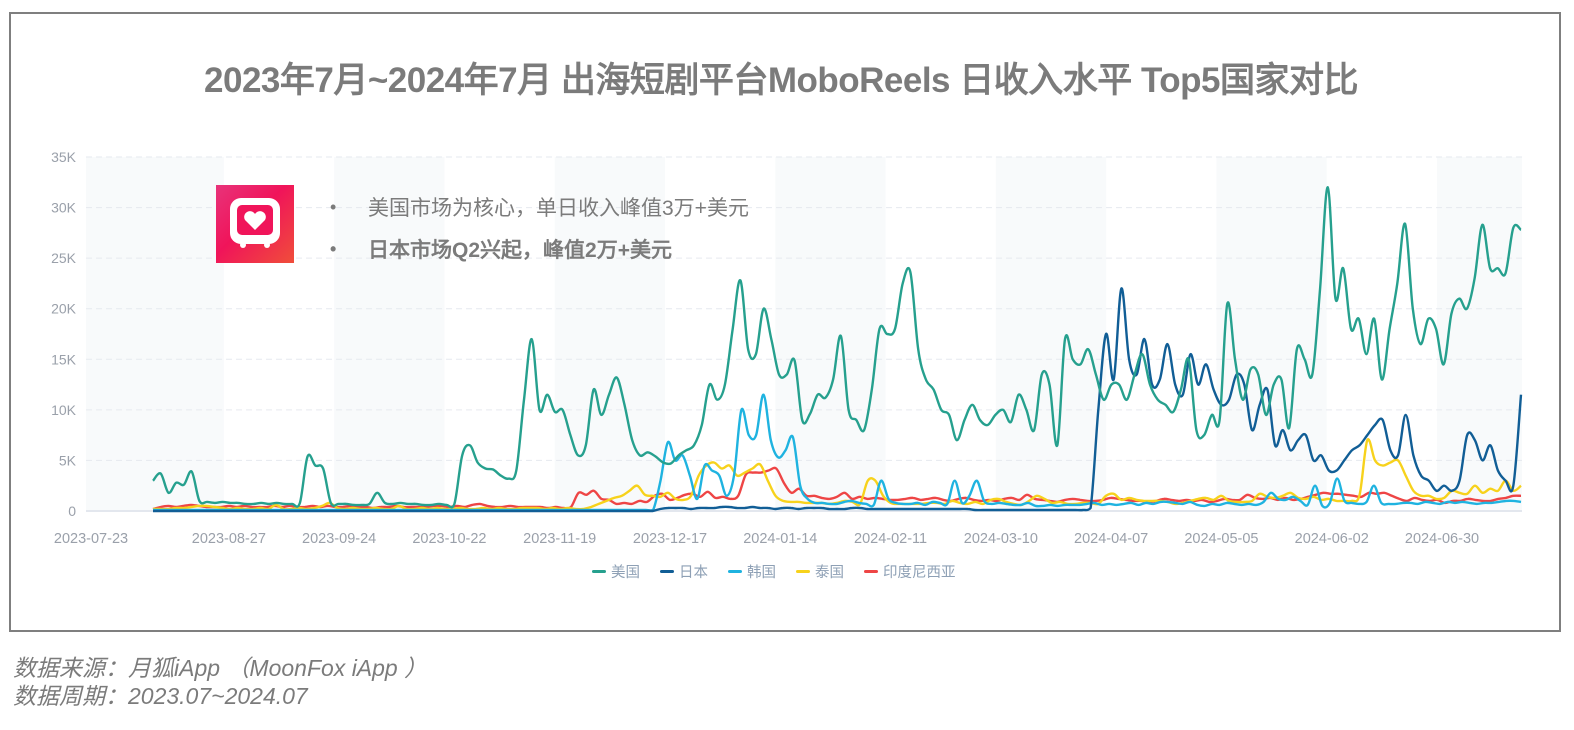  I want to click on annotation-japan: • 日本市场Q2兴起，峰值2万+美元, so click(539, 249).